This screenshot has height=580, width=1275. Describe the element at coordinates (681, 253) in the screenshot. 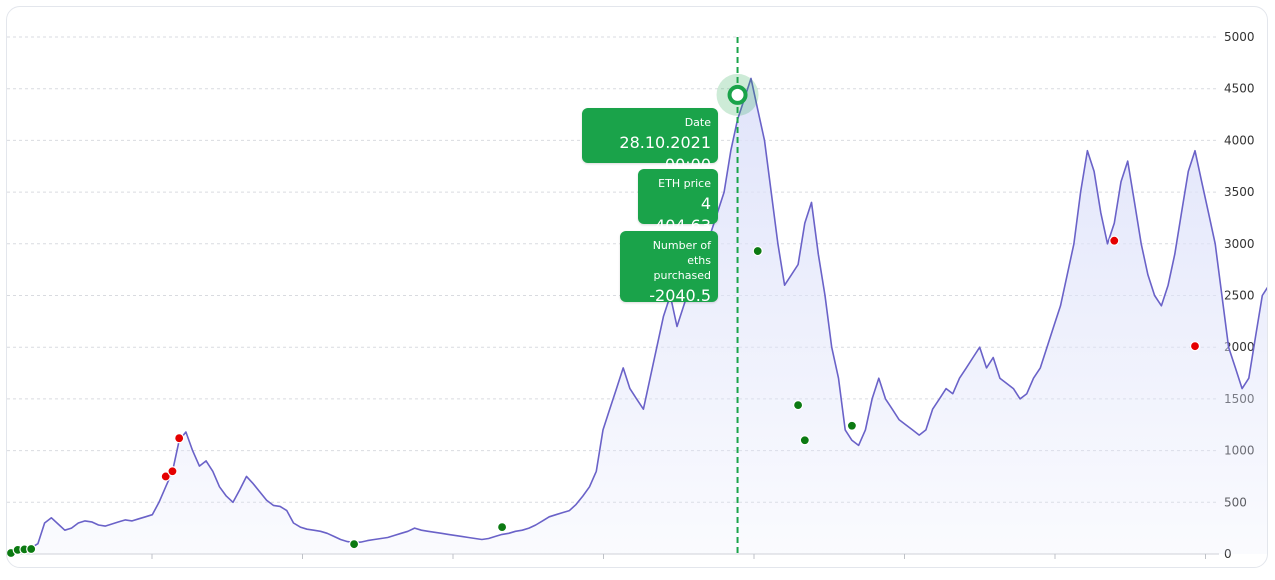

I see `tooltip-purchased-label-1: Number of eths` at that location.